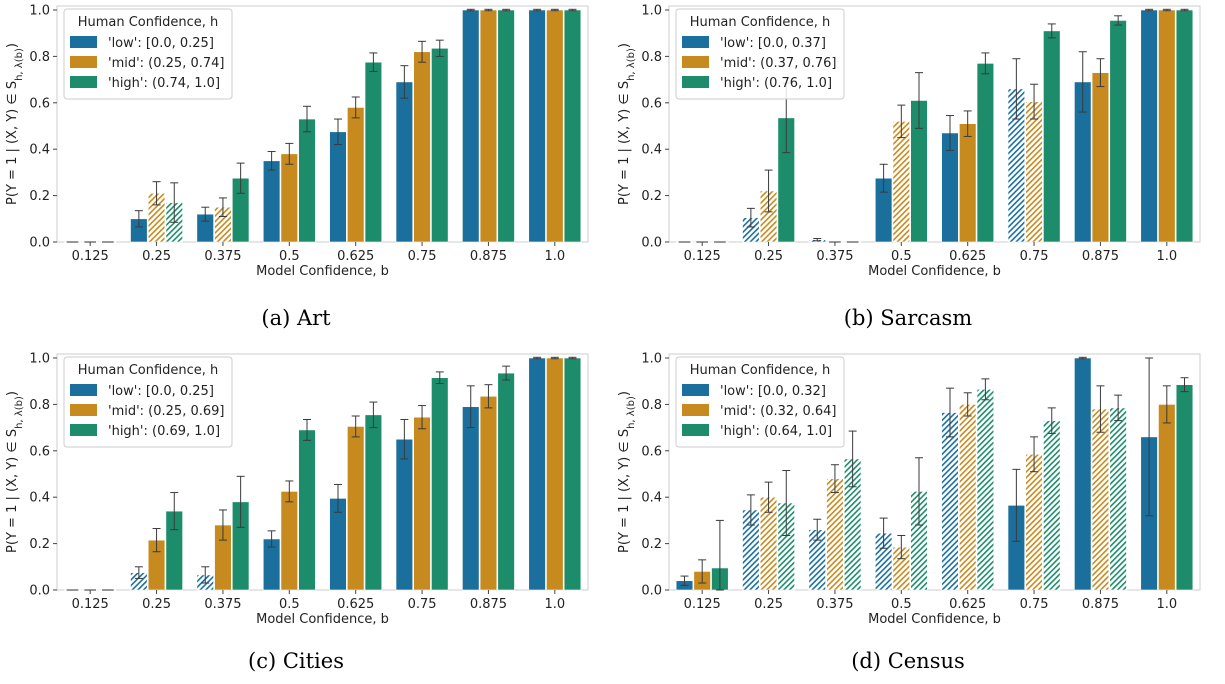 The width and height of the screenshot is (1225, 684). I want to click on legend-entry: 'mid': (0.25, 0.74], so click(166, 63).